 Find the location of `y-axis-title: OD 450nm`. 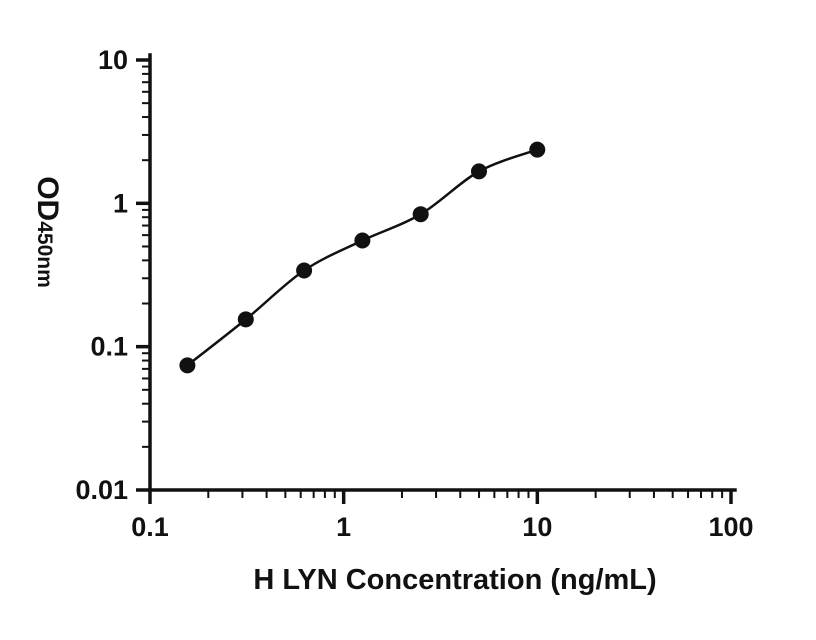

y-axis-title: OD 450nm is located at coordinates (46, 232).